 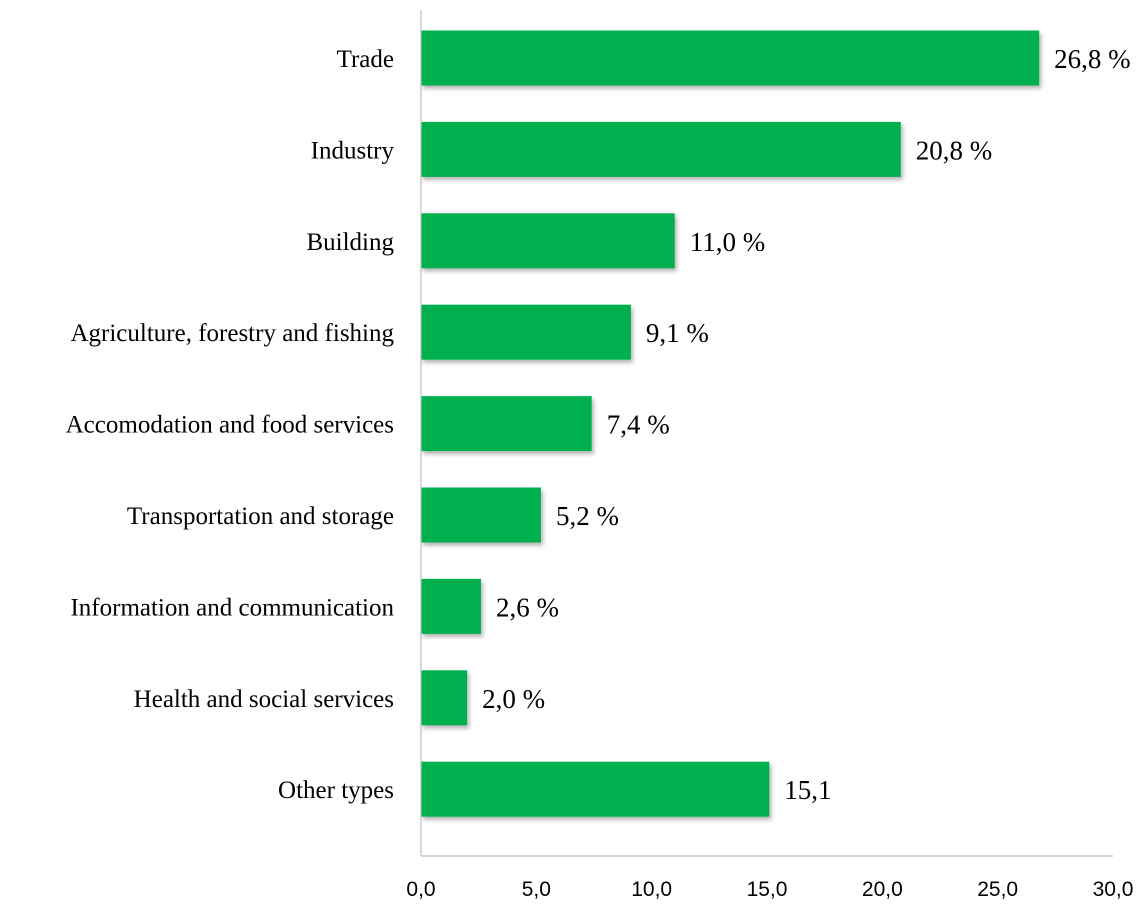 I want to click on data-label-agriculture-forestry-and-fishing: 9,1 %, so click(x=677, y=333).